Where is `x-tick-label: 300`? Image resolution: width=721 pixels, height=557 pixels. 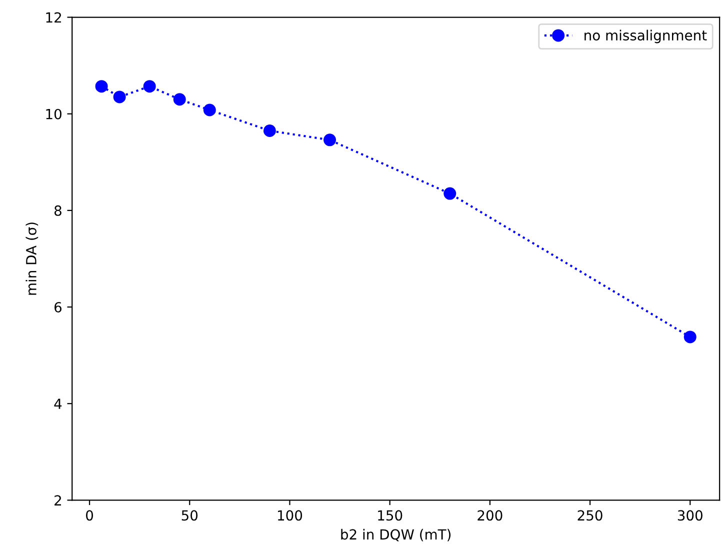
x-tick-label: 300 is located at coordinates (690, 515).